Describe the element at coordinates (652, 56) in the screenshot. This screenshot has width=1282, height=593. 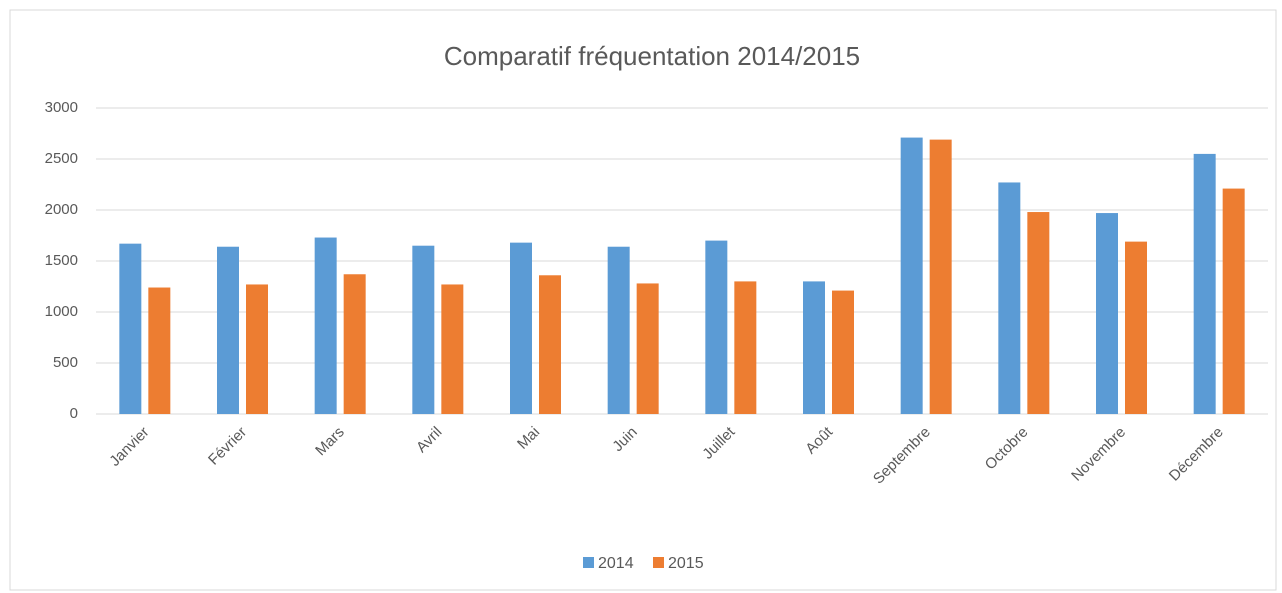
I see `chart-title: Comparatif fréquentation 2014/2015` at that location.